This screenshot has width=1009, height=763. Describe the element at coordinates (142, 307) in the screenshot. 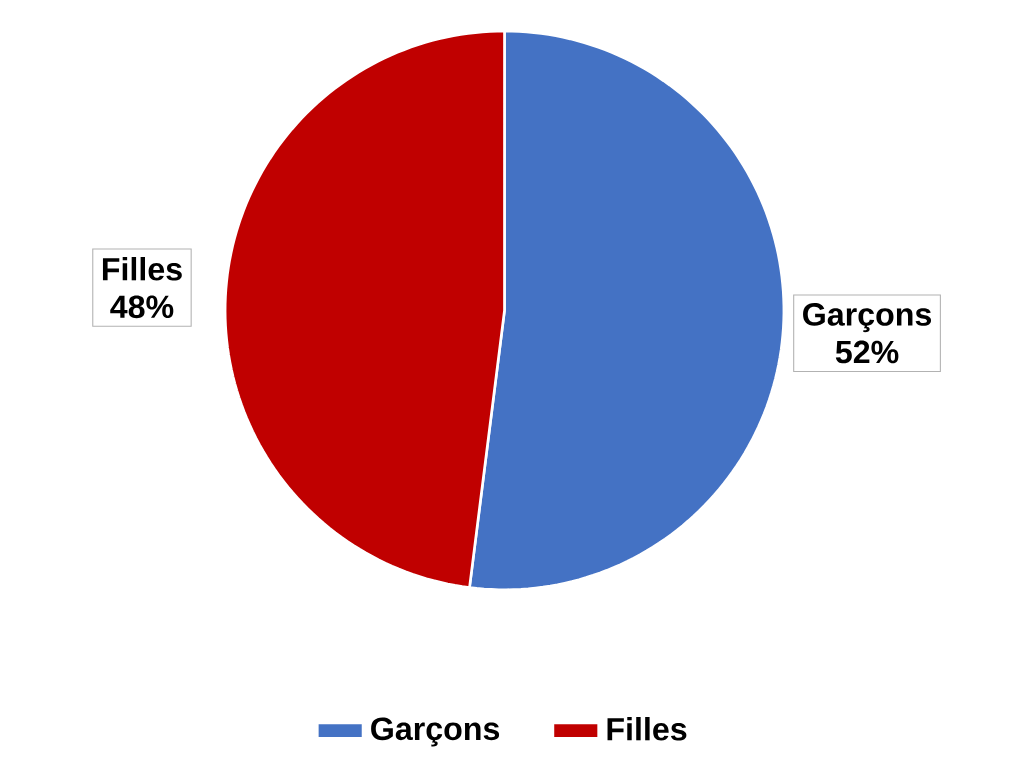

I see `data-label: 48%` at that location.